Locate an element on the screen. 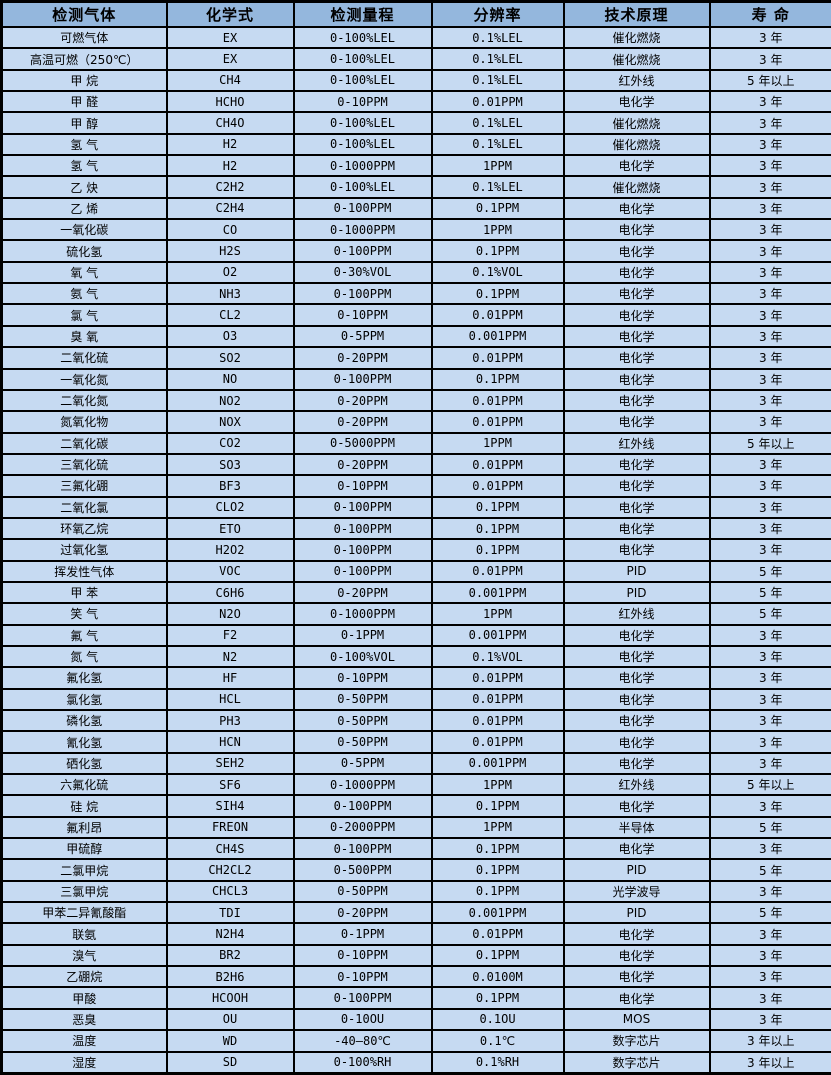 This screenshot has height=1075, width=831. table-cell: NO2 is located at coordinates (230, 400).